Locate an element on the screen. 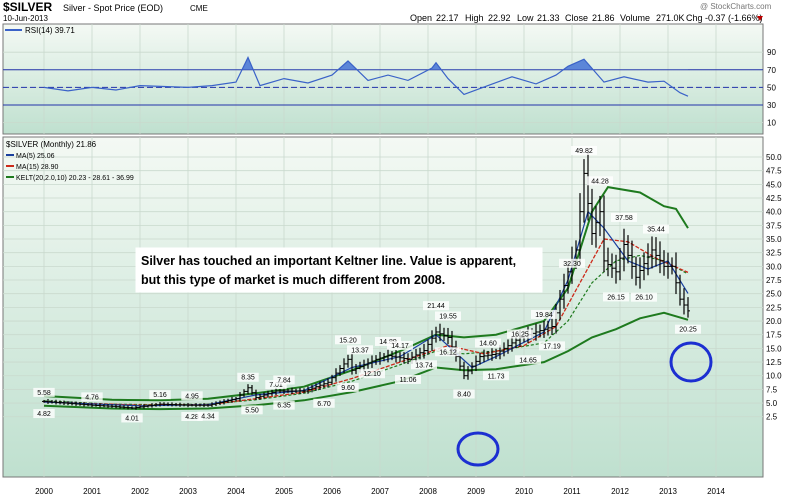  price-y-tick-label: 45.0 is located at coordinates (774, 184).